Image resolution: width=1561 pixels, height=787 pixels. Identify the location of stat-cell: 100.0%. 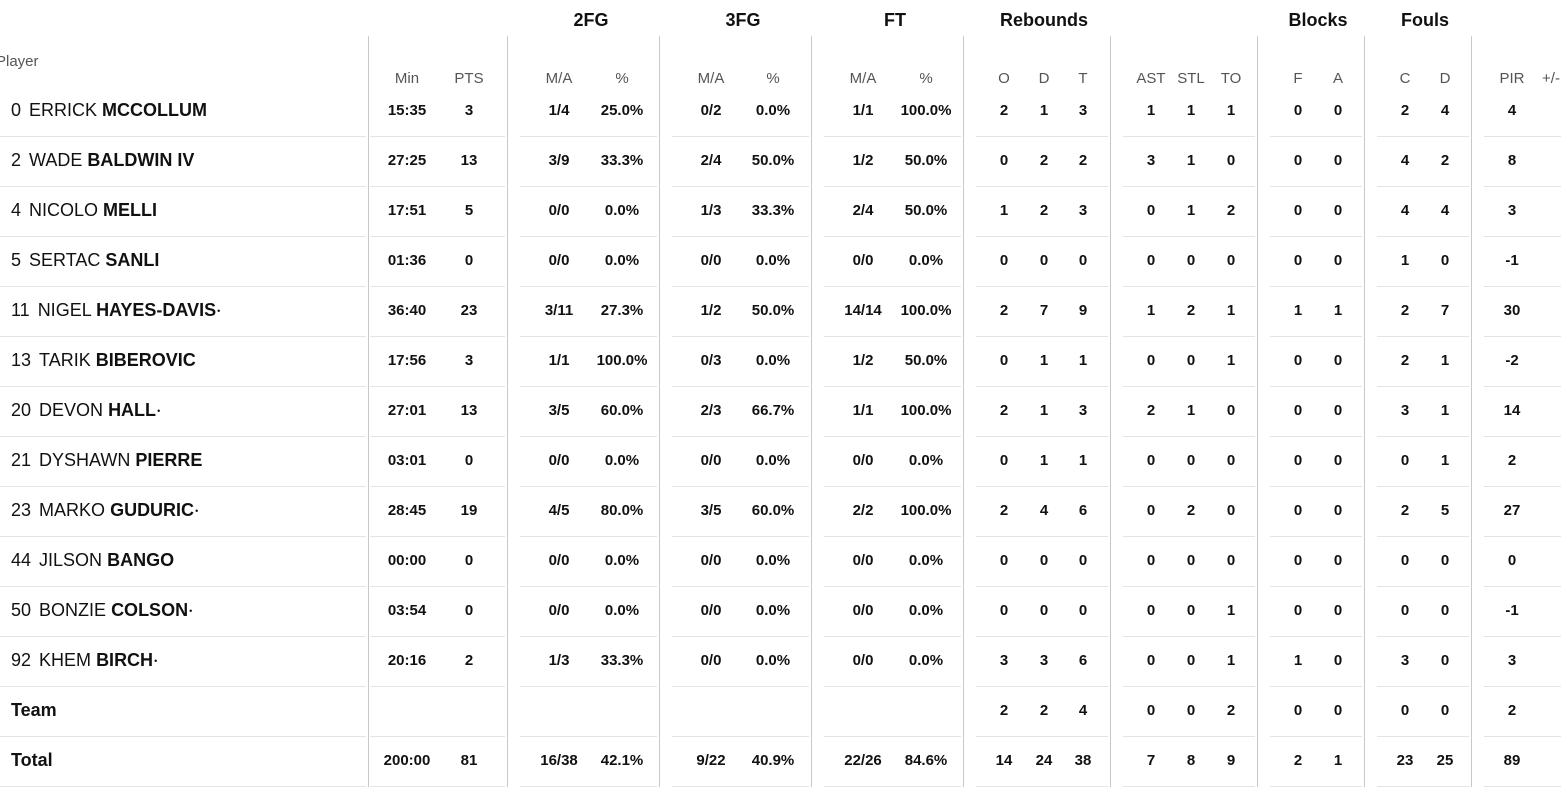
(622, 360).